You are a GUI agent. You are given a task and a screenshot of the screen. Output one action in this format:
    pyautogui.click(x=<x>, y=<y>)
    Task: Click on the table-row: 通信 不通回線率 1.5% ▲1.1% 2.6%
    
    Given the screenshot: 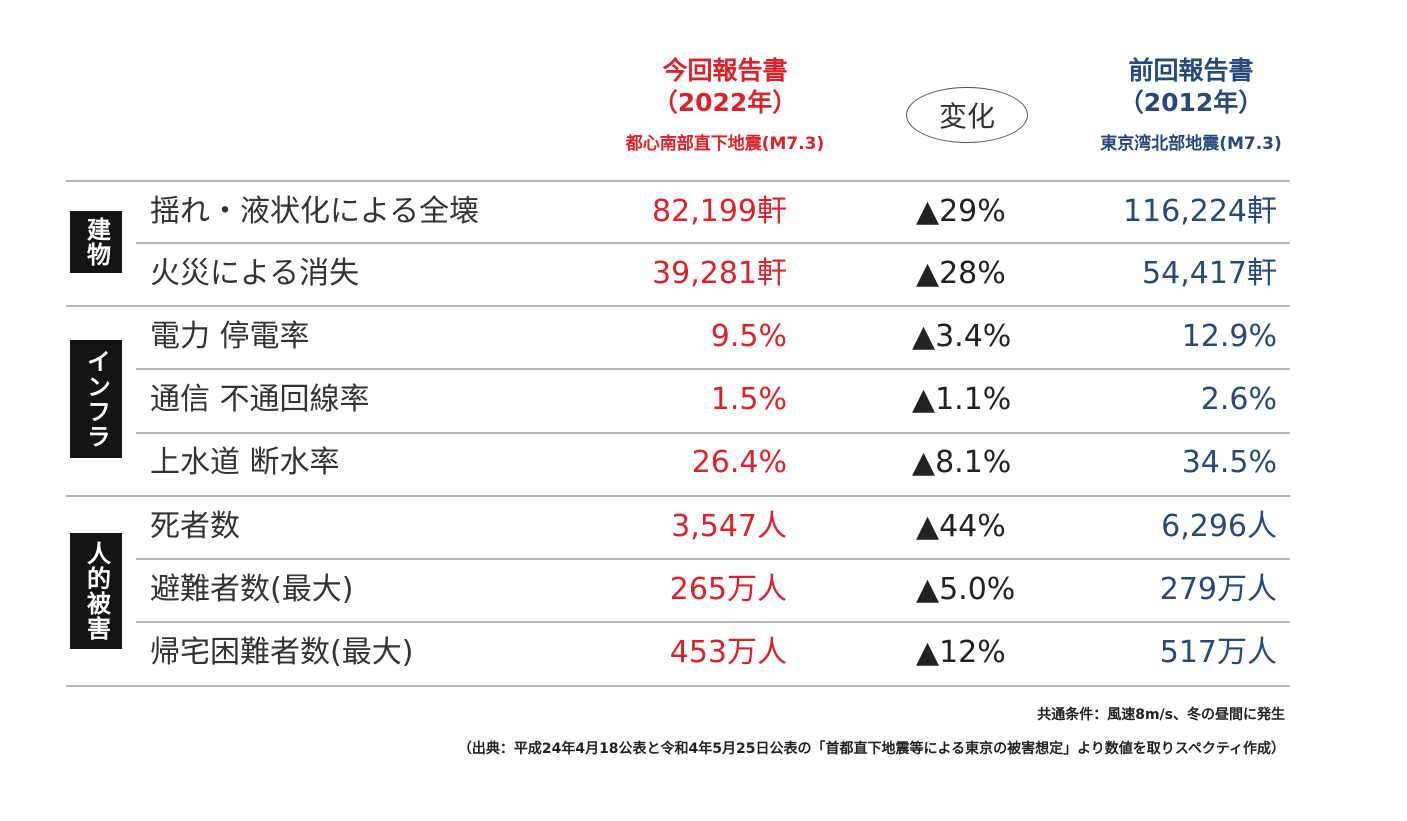 What is the action you would take?
    pyautogui.click(x=703, y=400)
    